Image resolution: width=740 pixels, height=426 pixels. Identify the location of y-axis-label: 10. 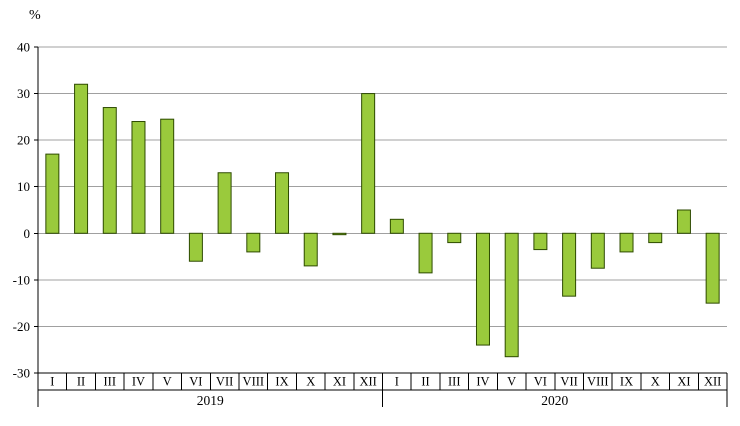
(23, 186).